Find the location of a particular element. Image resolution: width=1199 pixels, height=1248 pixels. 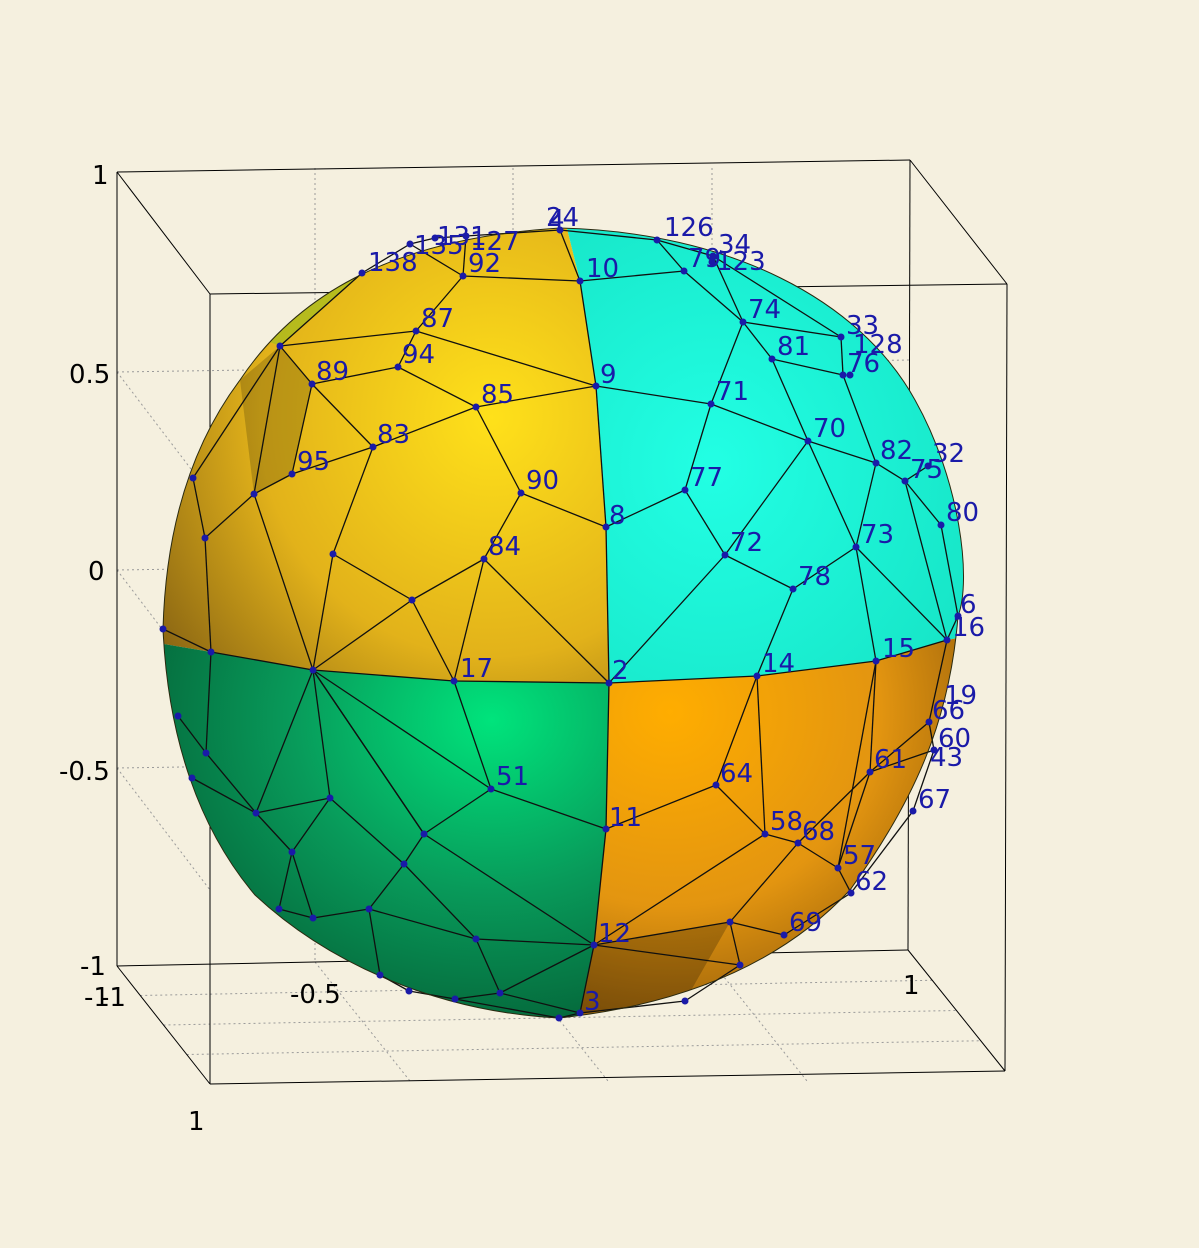

vertex-label: 83 is located at coordinates (393, 435).